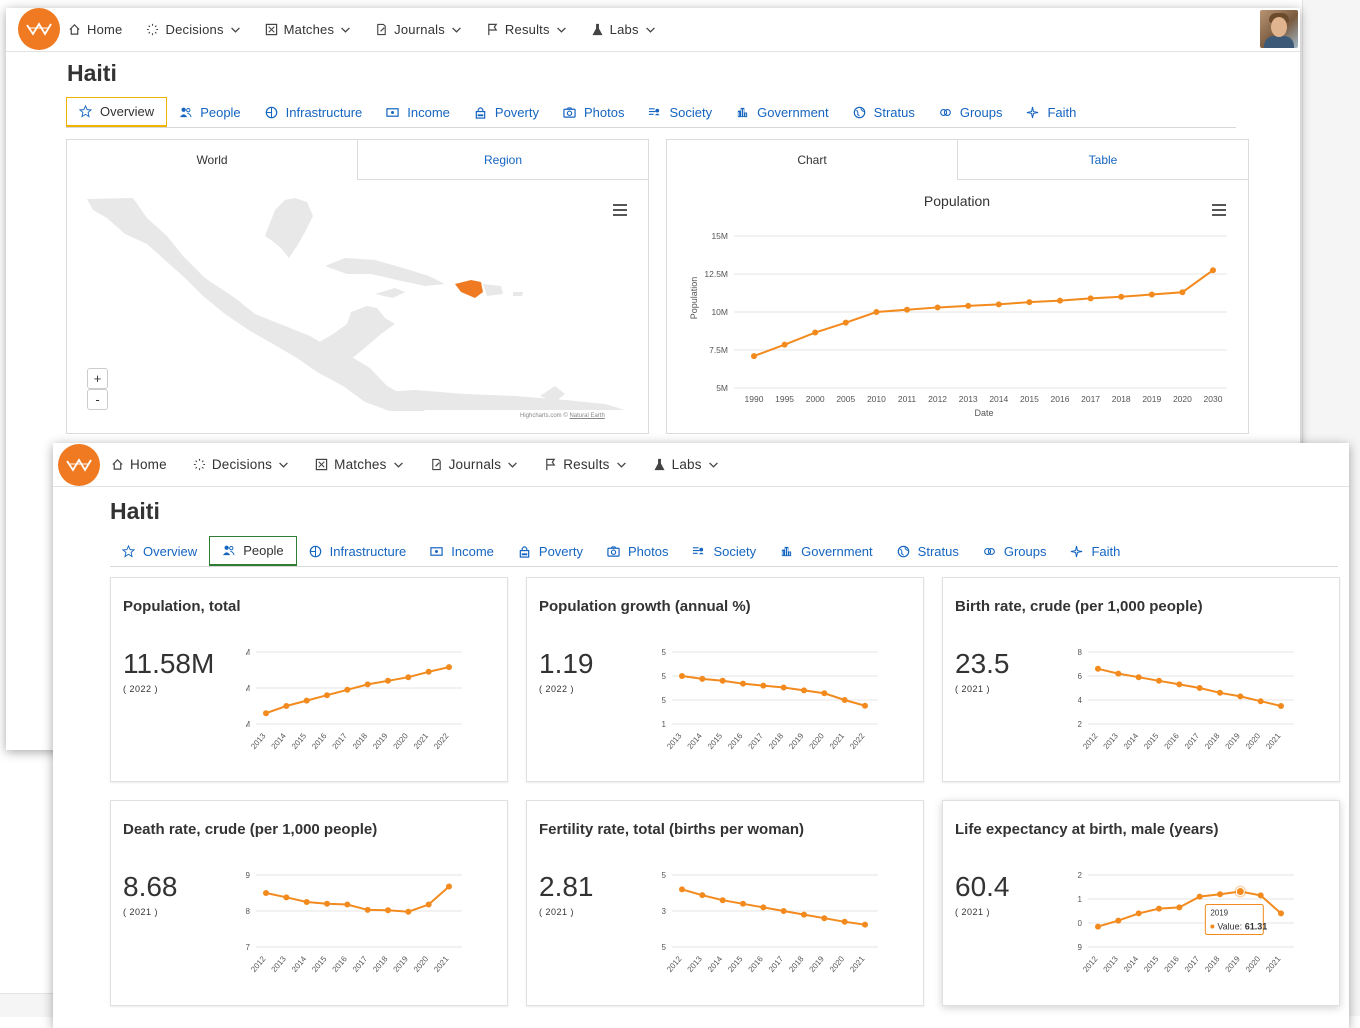 The image size is (1360, 1028). What do you see at coordinates (1103, 160) in the screenshot?
I see `tab-table: Table` at bounding box center [1103, 160].